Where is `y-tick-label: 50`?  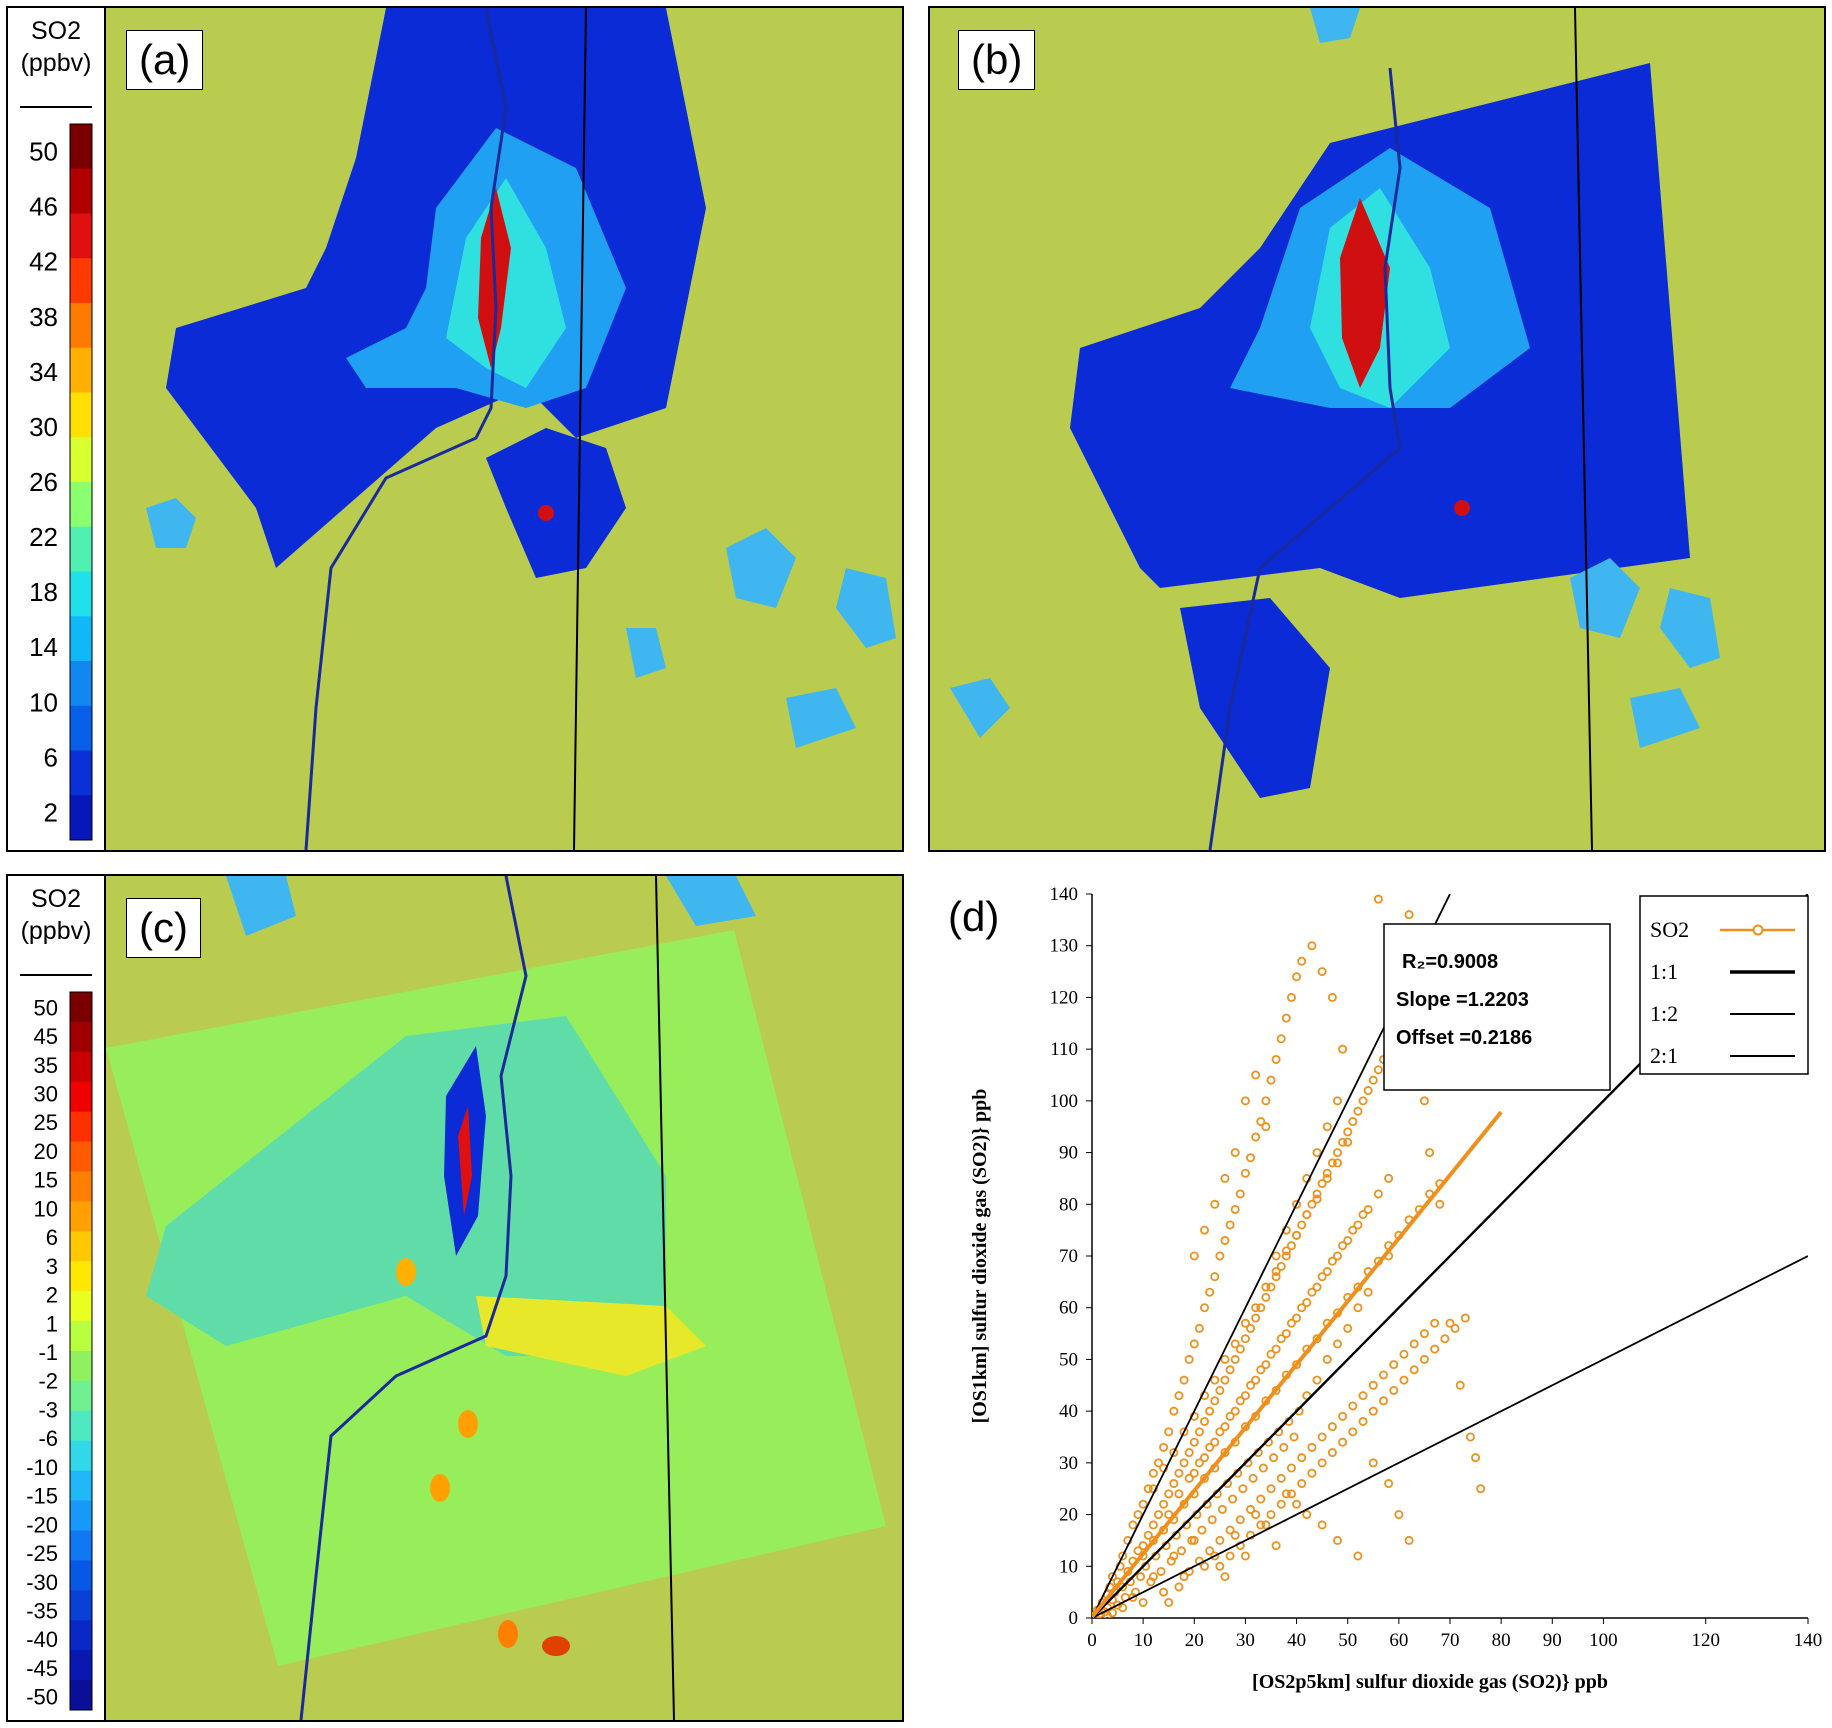 y-tick-label: 50 is located at coordinates (1068, 1359).